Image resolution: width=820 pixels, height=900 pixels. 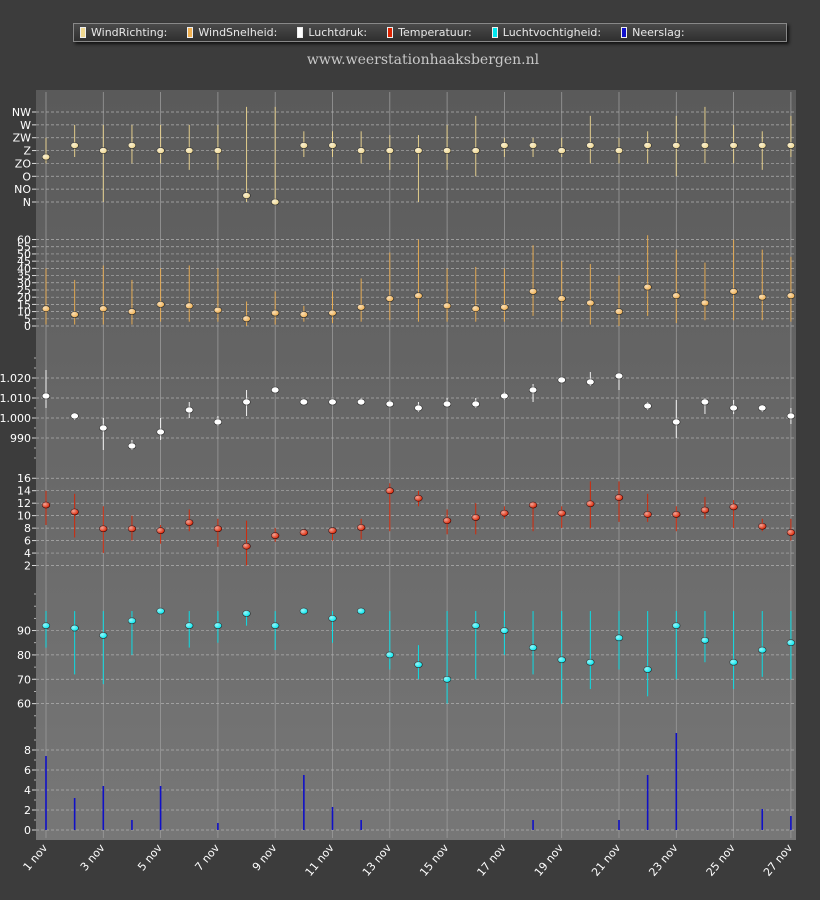 I want to click on y-tick-label: 12, so click(x=24, y=503).